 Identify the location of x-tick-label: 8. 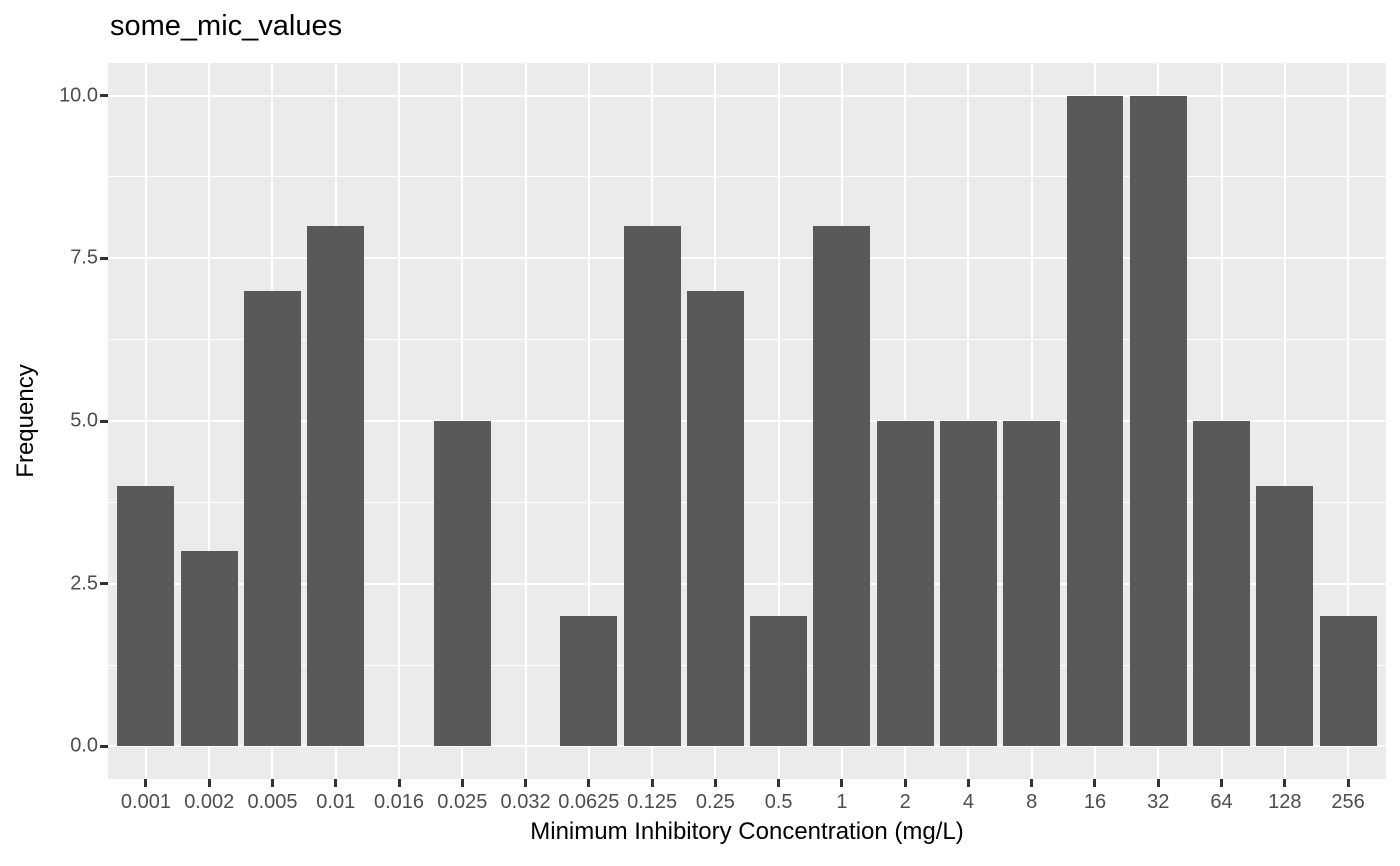
(1032, 802).